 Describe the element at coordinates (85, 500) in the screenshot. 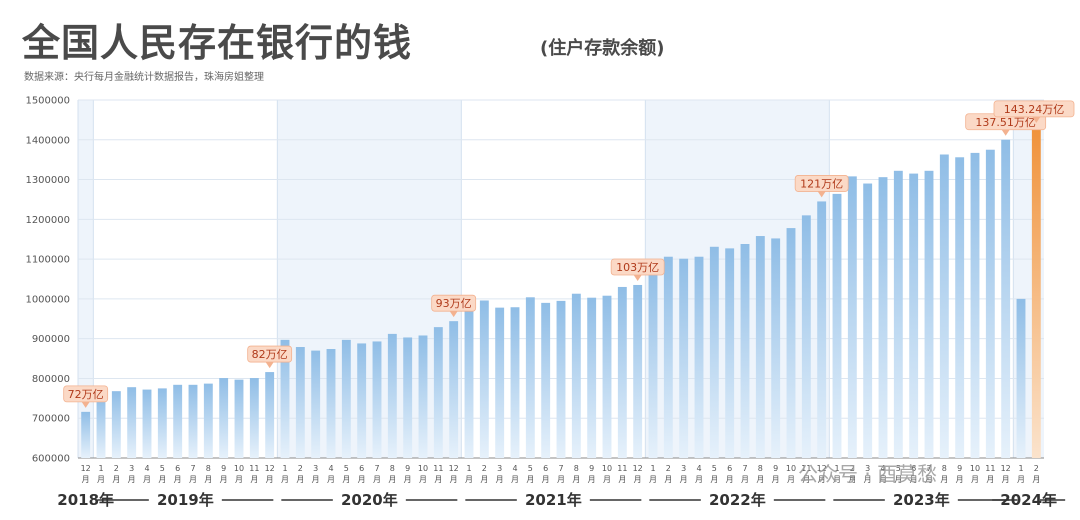

I see `x-year-label: 2018年` at that location.